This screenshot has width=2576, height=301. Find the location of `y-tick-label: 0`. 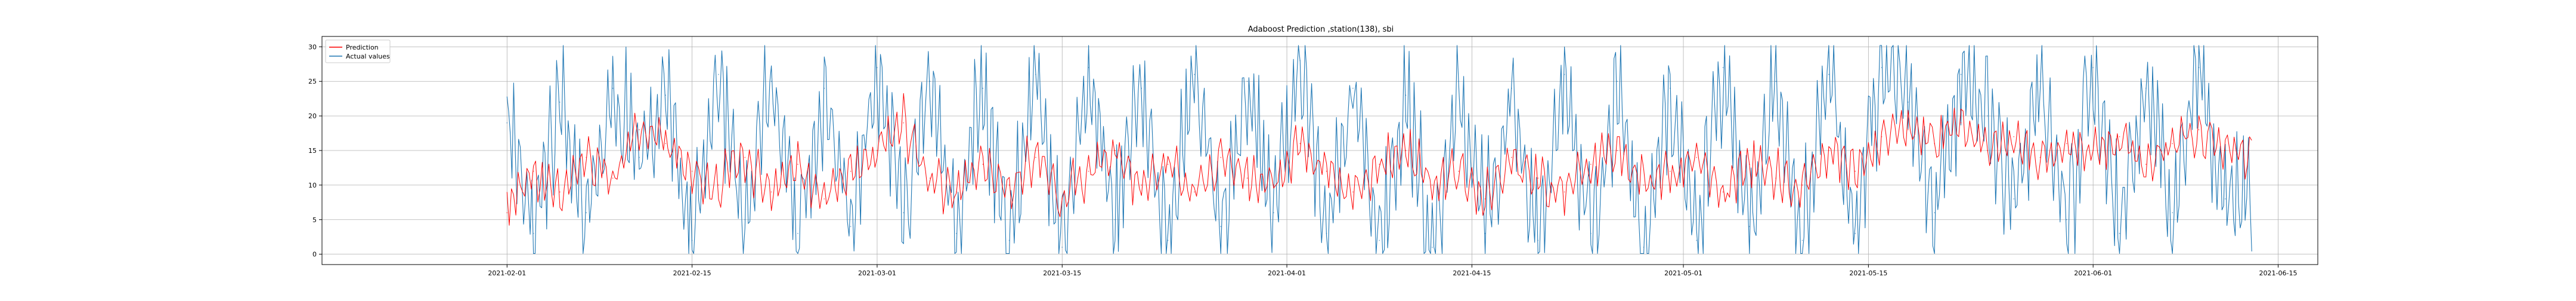

y-tick-label: 0 is located at coordinates (315, 255).